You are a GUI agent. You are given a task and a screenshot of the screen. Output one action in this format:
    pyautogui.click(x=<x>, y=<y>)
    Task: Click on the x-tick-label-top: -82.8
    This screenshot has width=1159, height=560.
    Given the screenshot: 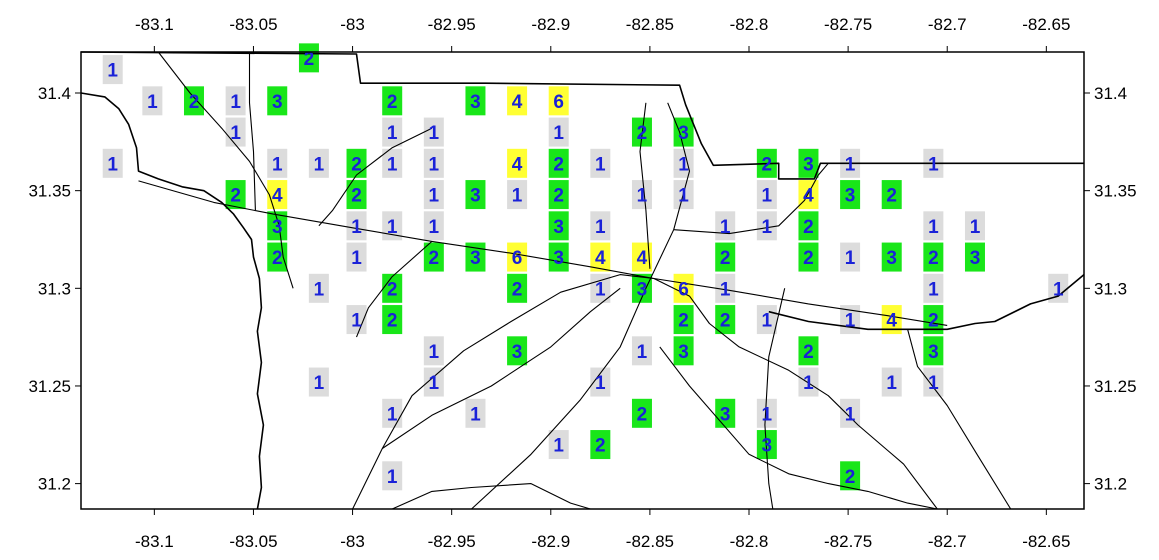 What is the action you would take?
    pyautogui.click(x=749, y=24)
    